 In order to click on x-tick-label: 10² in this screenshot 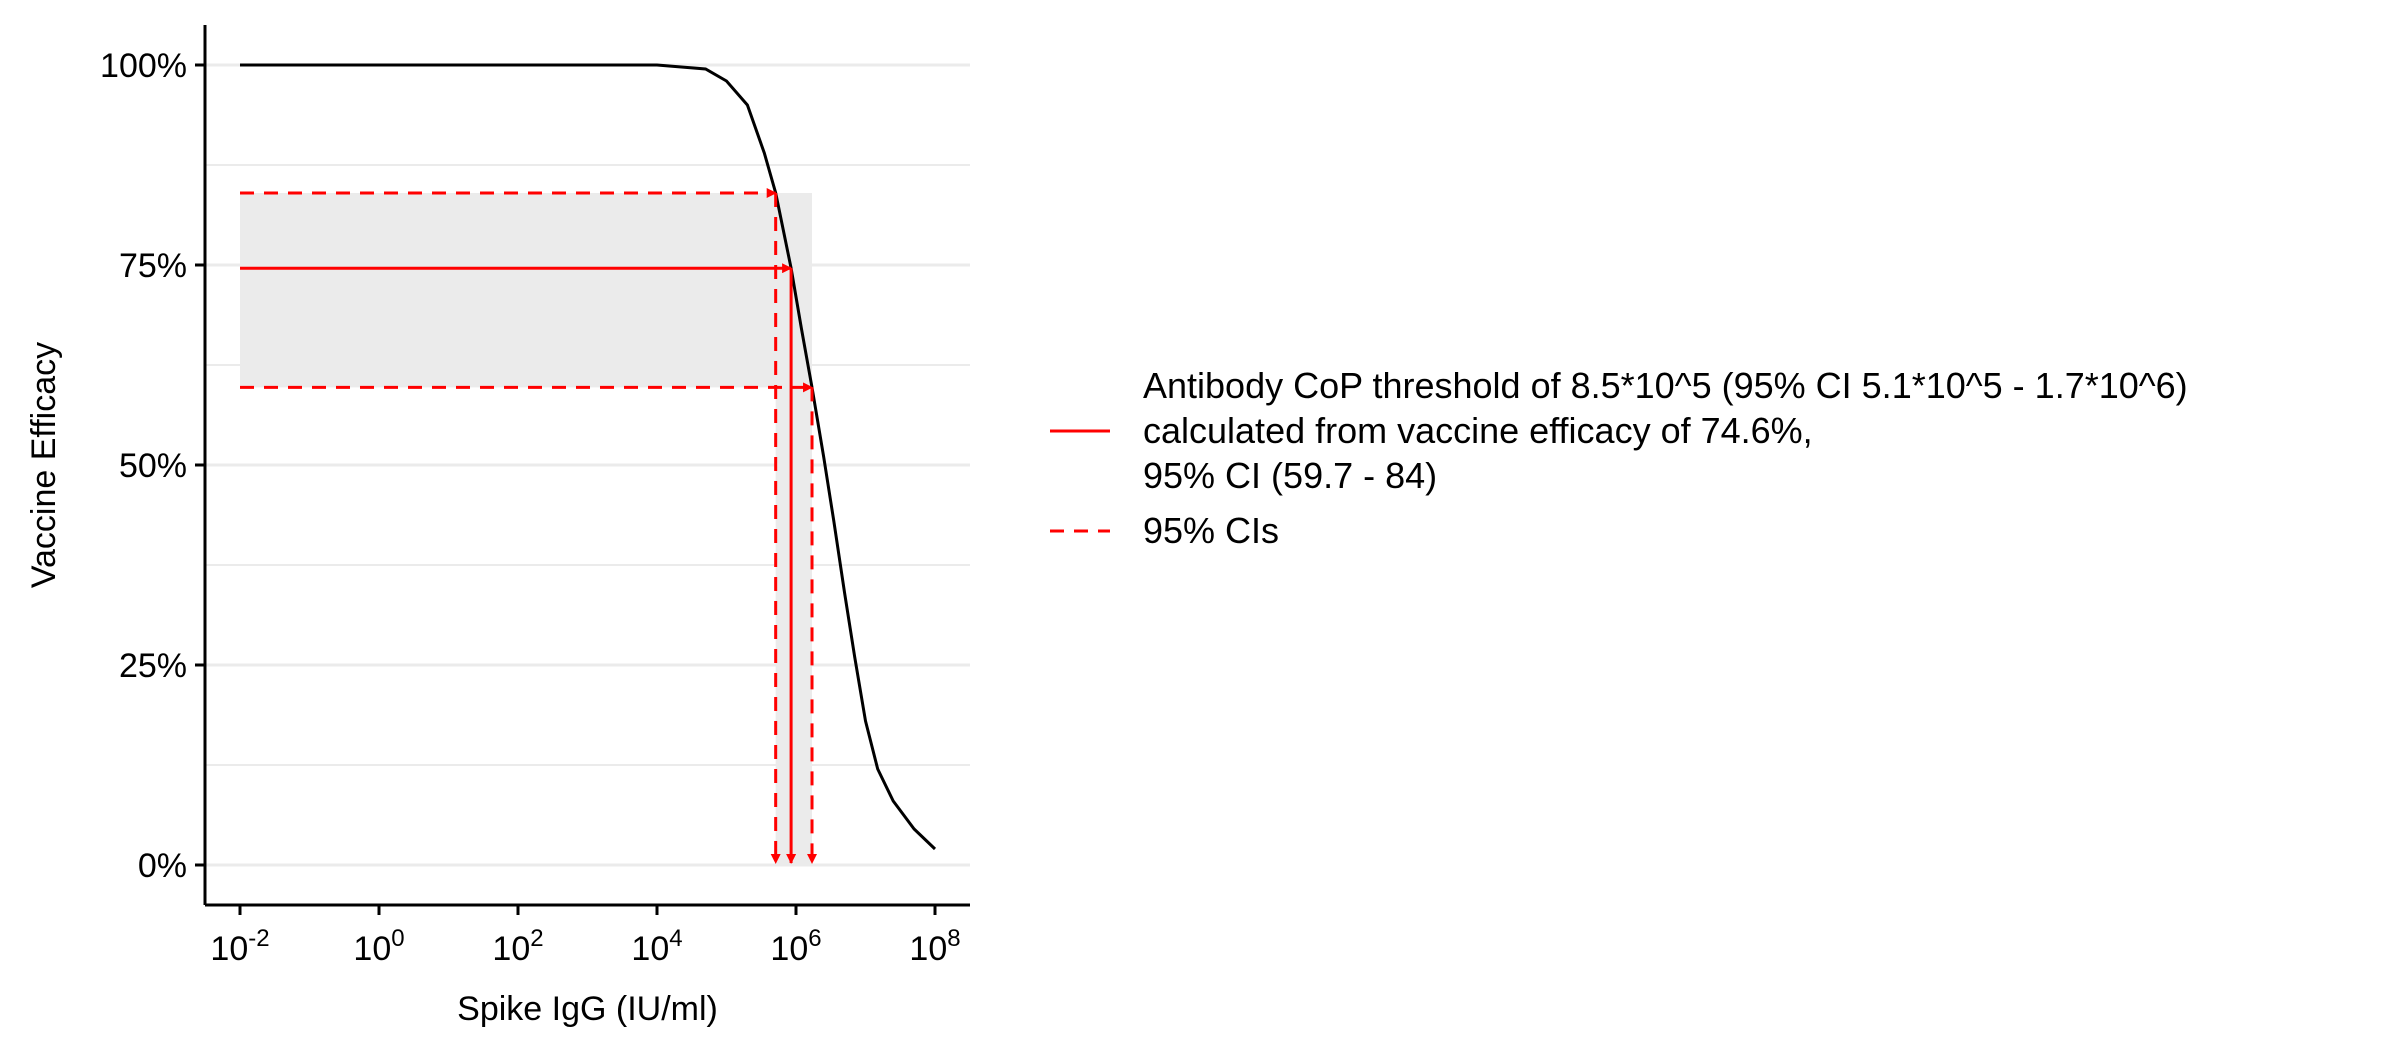, I will do `click(517, 946)`.